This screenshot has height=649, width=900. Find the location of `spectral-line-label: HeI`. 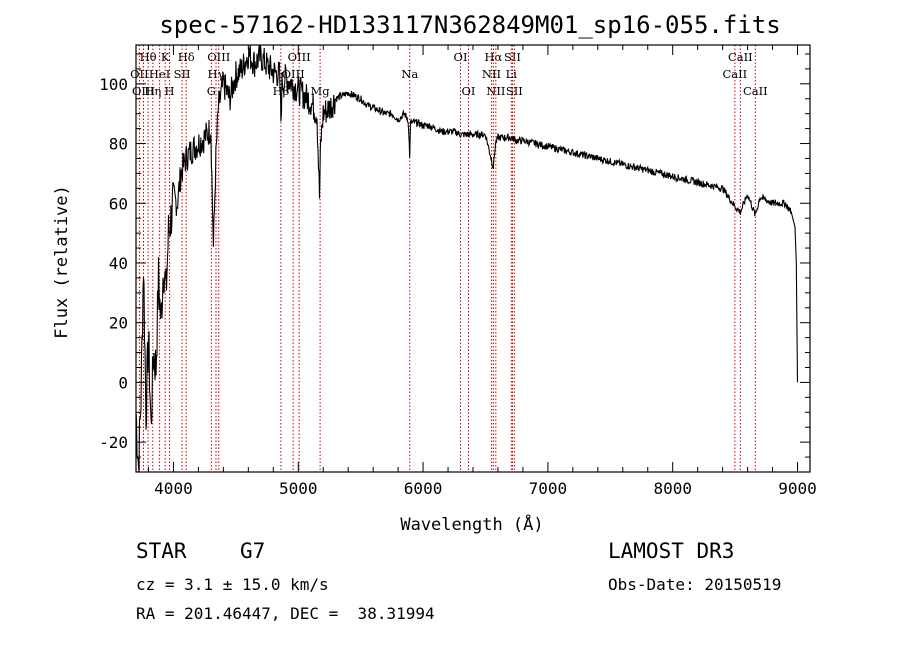

spectral-line-label: HeI is located at coordinates (159, 74).